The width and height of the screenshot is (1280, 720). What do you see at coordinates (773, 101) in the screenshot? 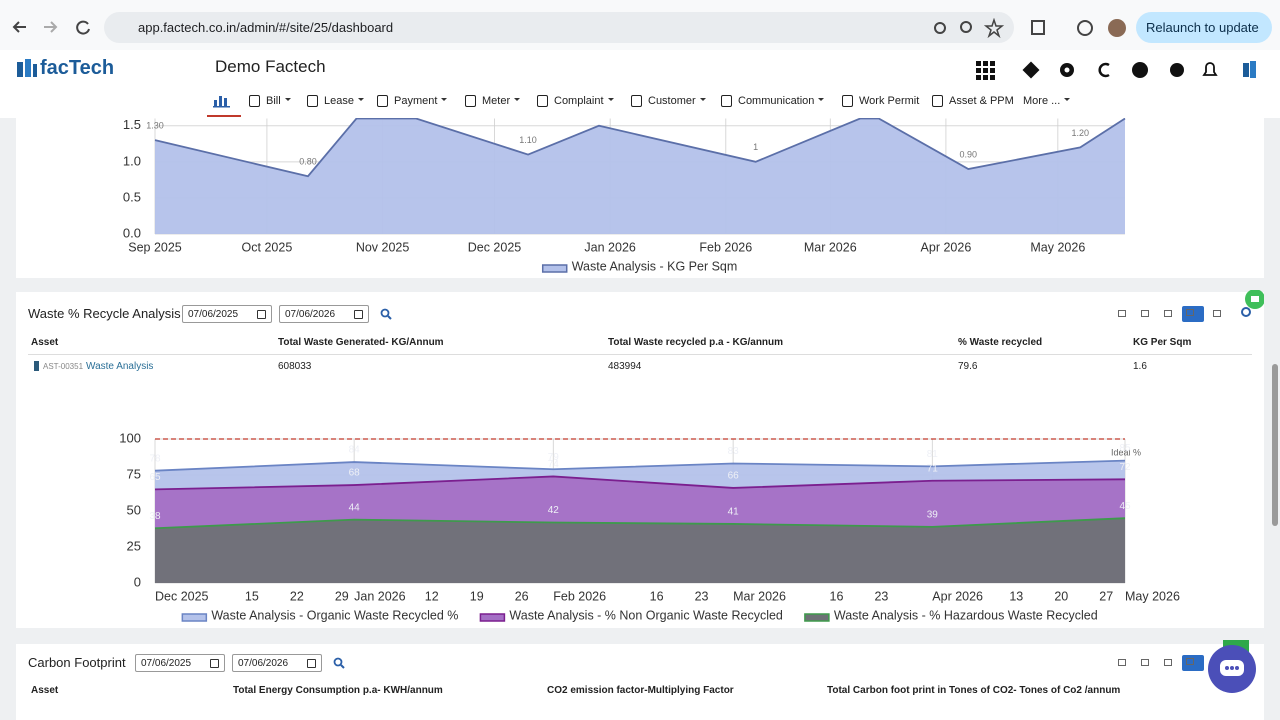
I see `nav-item: Communication` at bounding box center [773, 101].